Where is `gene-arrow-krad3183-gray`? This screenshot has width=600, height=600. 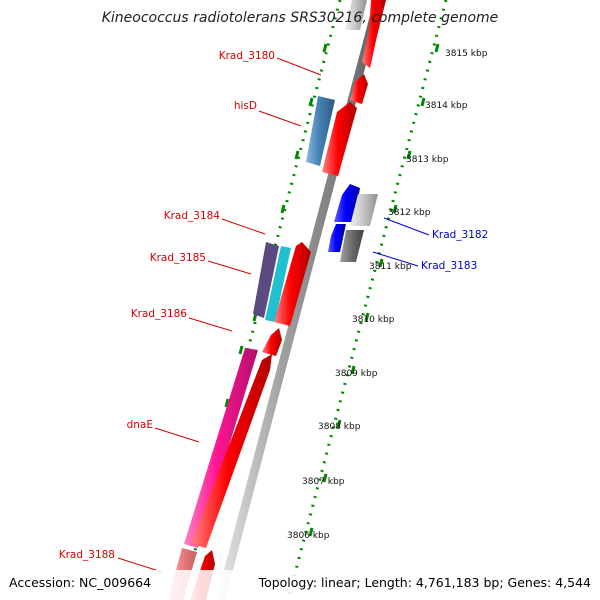
gene-arrow-krad3183-gray is located at coordinates (352, 246).